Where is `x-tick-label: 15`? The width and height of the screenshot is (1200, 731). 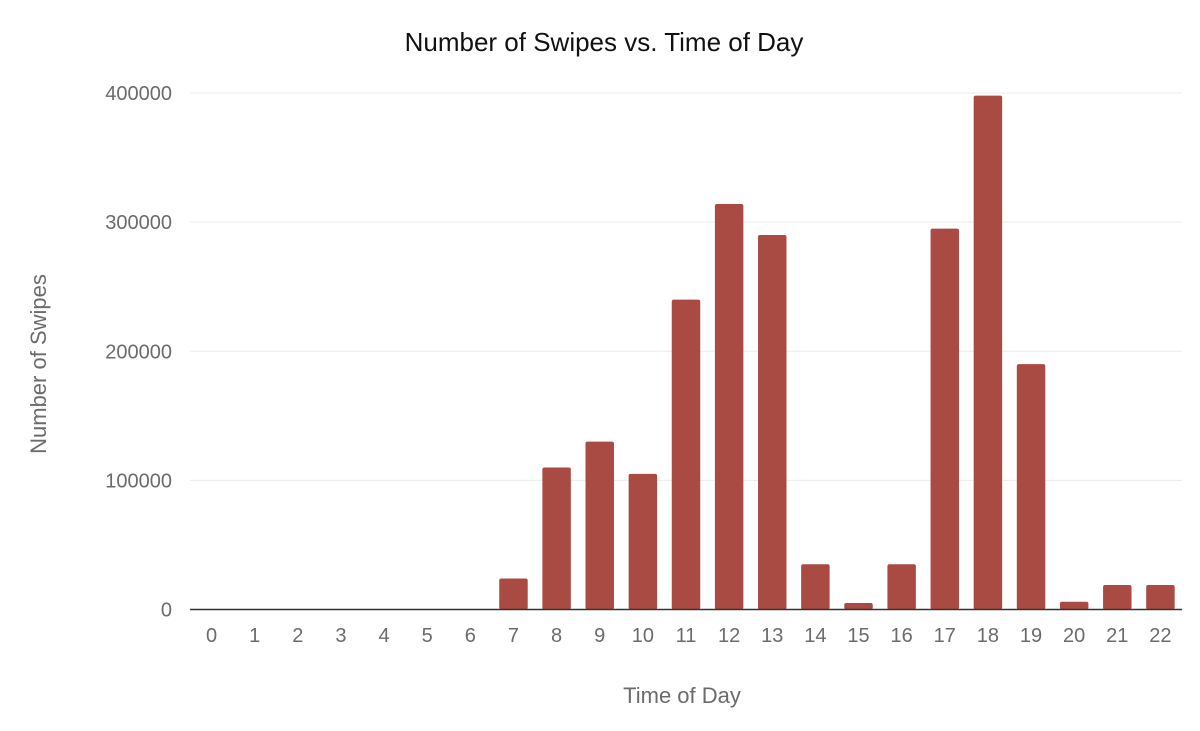 x-tick-label: 15 is located at coordinates (858, 636).